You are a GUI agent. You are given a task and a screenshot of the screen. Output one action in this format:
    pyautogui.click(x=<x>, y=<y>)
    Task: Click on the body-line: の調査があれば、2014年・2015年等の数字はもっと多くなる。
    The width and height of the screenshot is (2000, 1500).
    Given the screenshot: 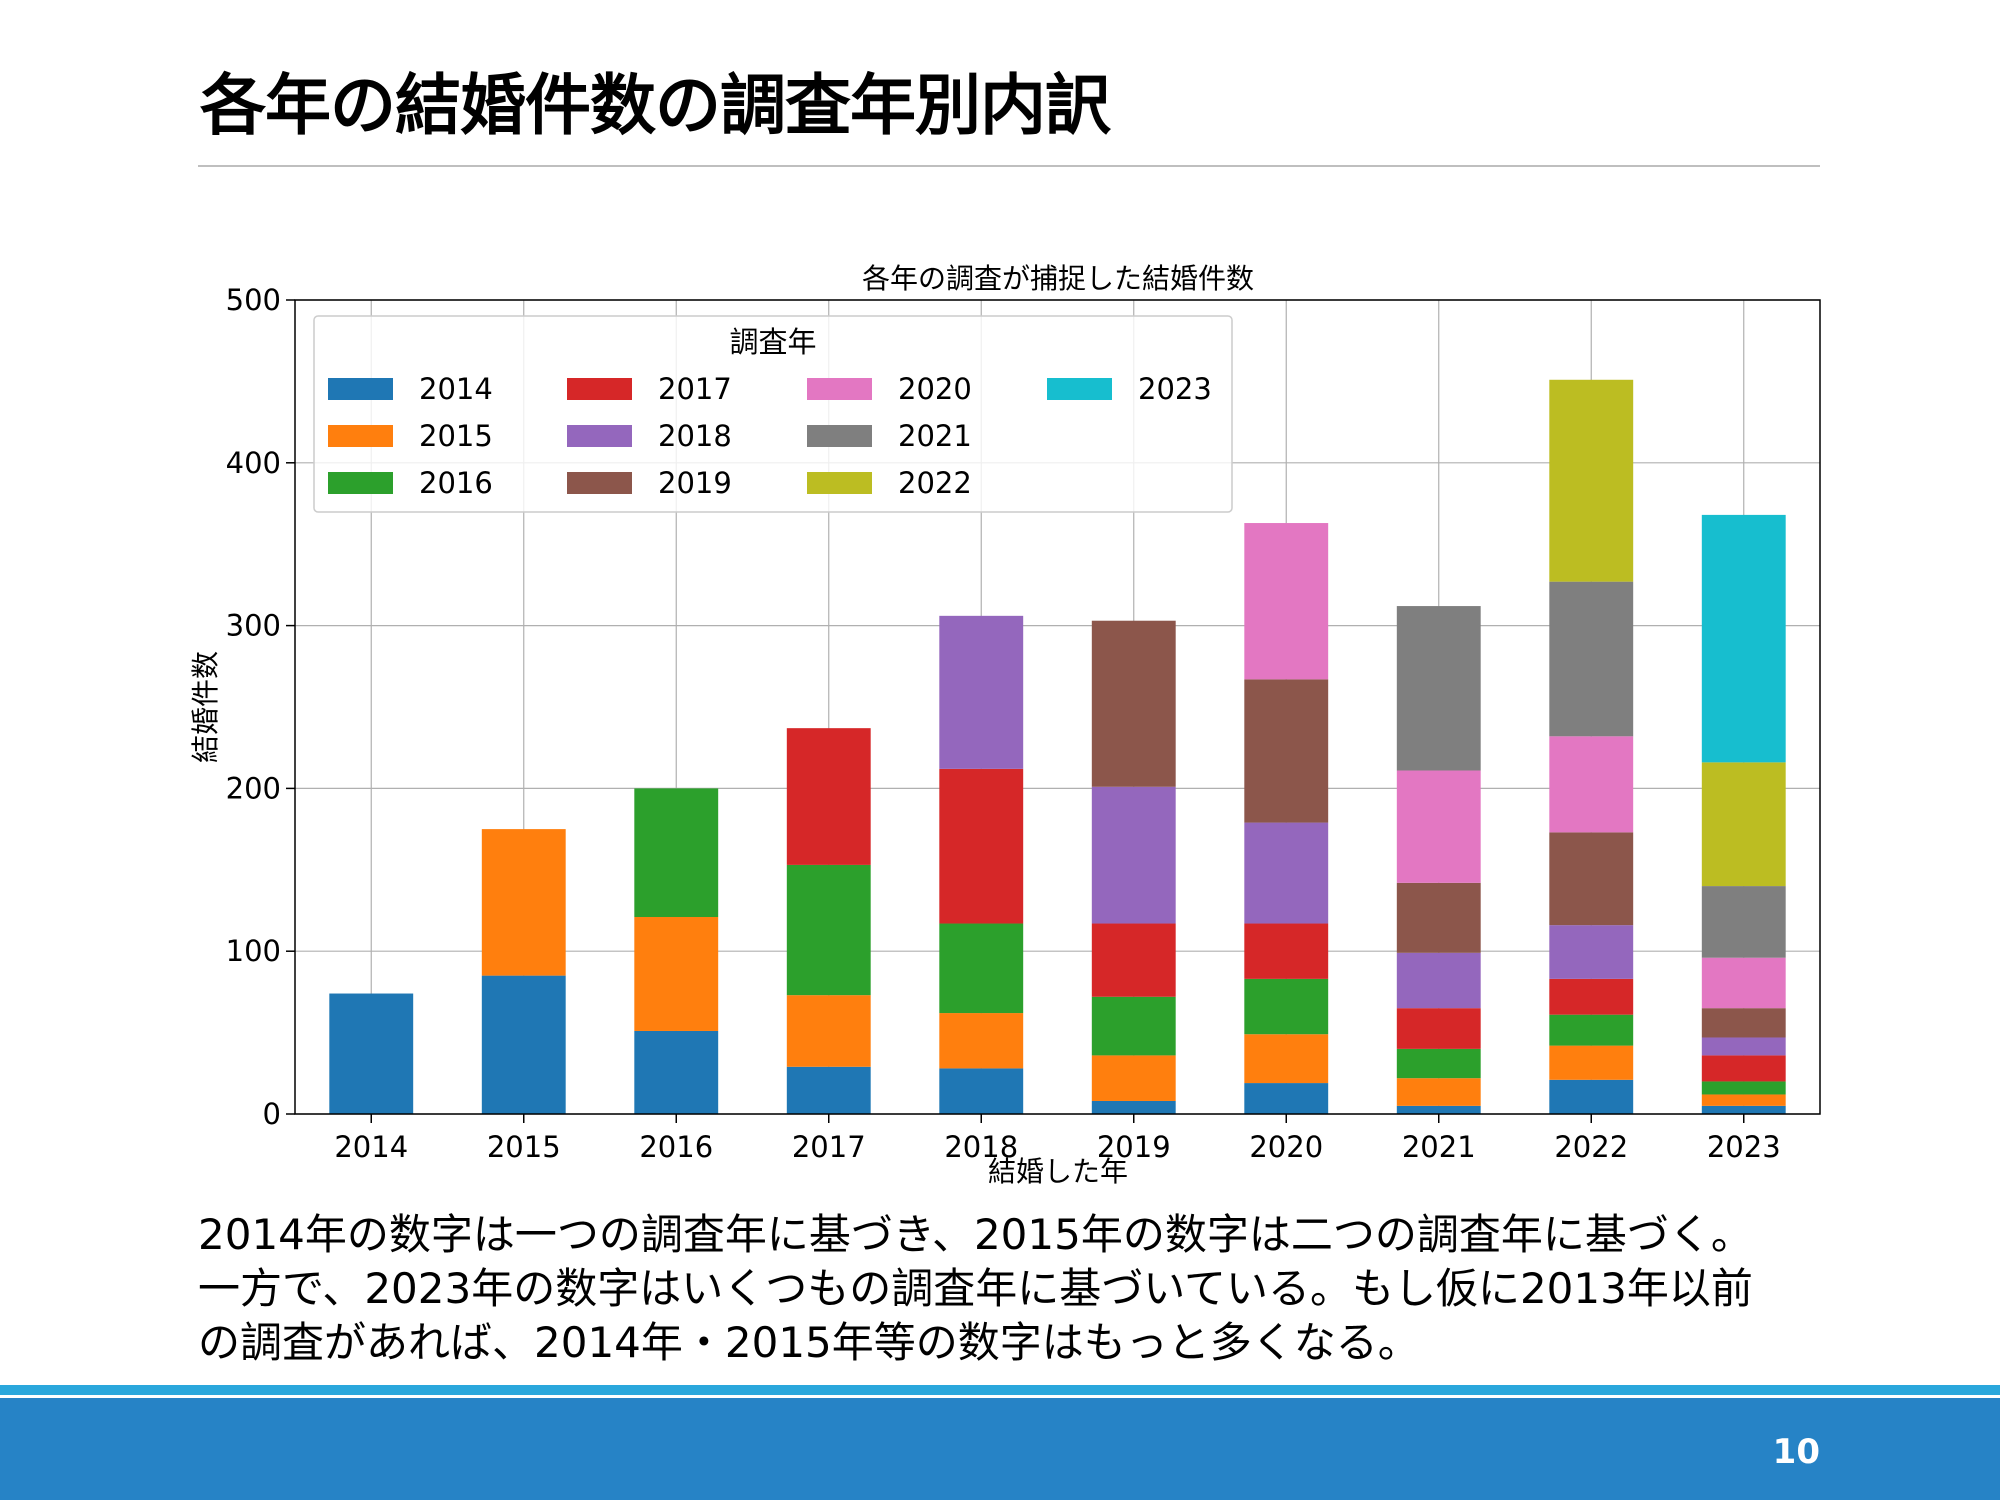 What is the action you would take?
    pyautogui.click(x=809, y=1342)
    